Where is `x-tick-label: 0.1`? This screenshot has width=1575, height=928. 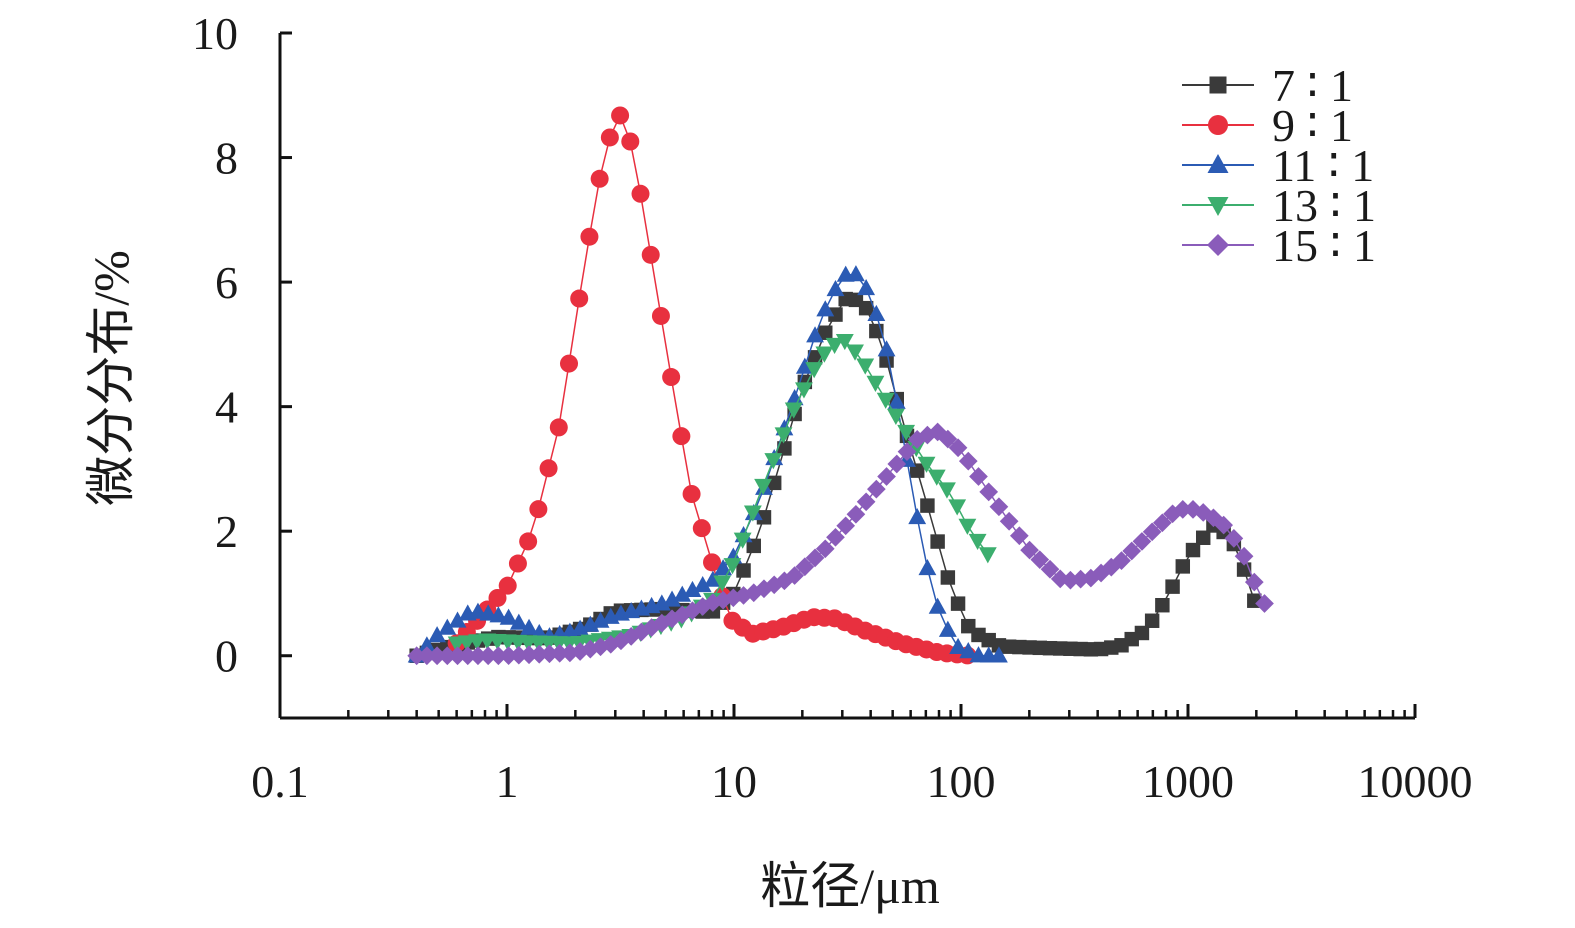 x-tick-label: 0.1 is located at coordinates (280, 781).